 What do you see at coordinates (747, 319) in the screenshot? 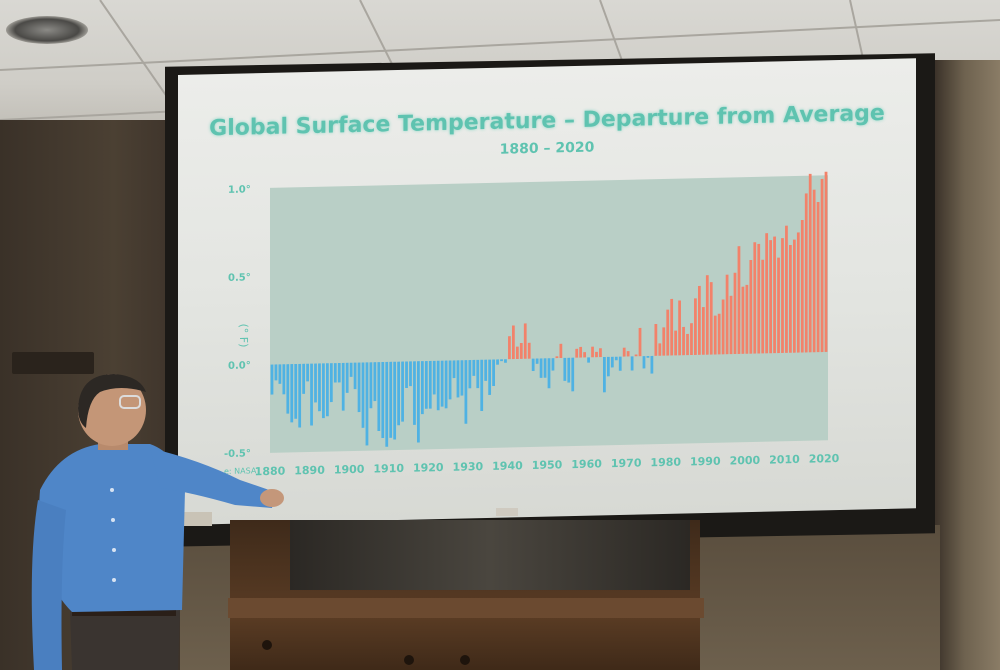
I see `bar-year-2000` at bounding box center [747, 319].